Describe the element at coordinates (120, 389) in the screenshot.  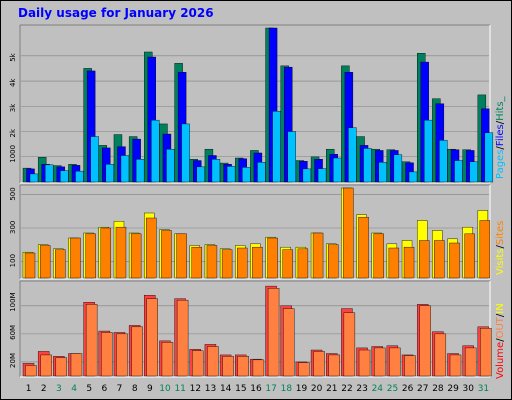
I see `x-tick-label: 7` at that location.